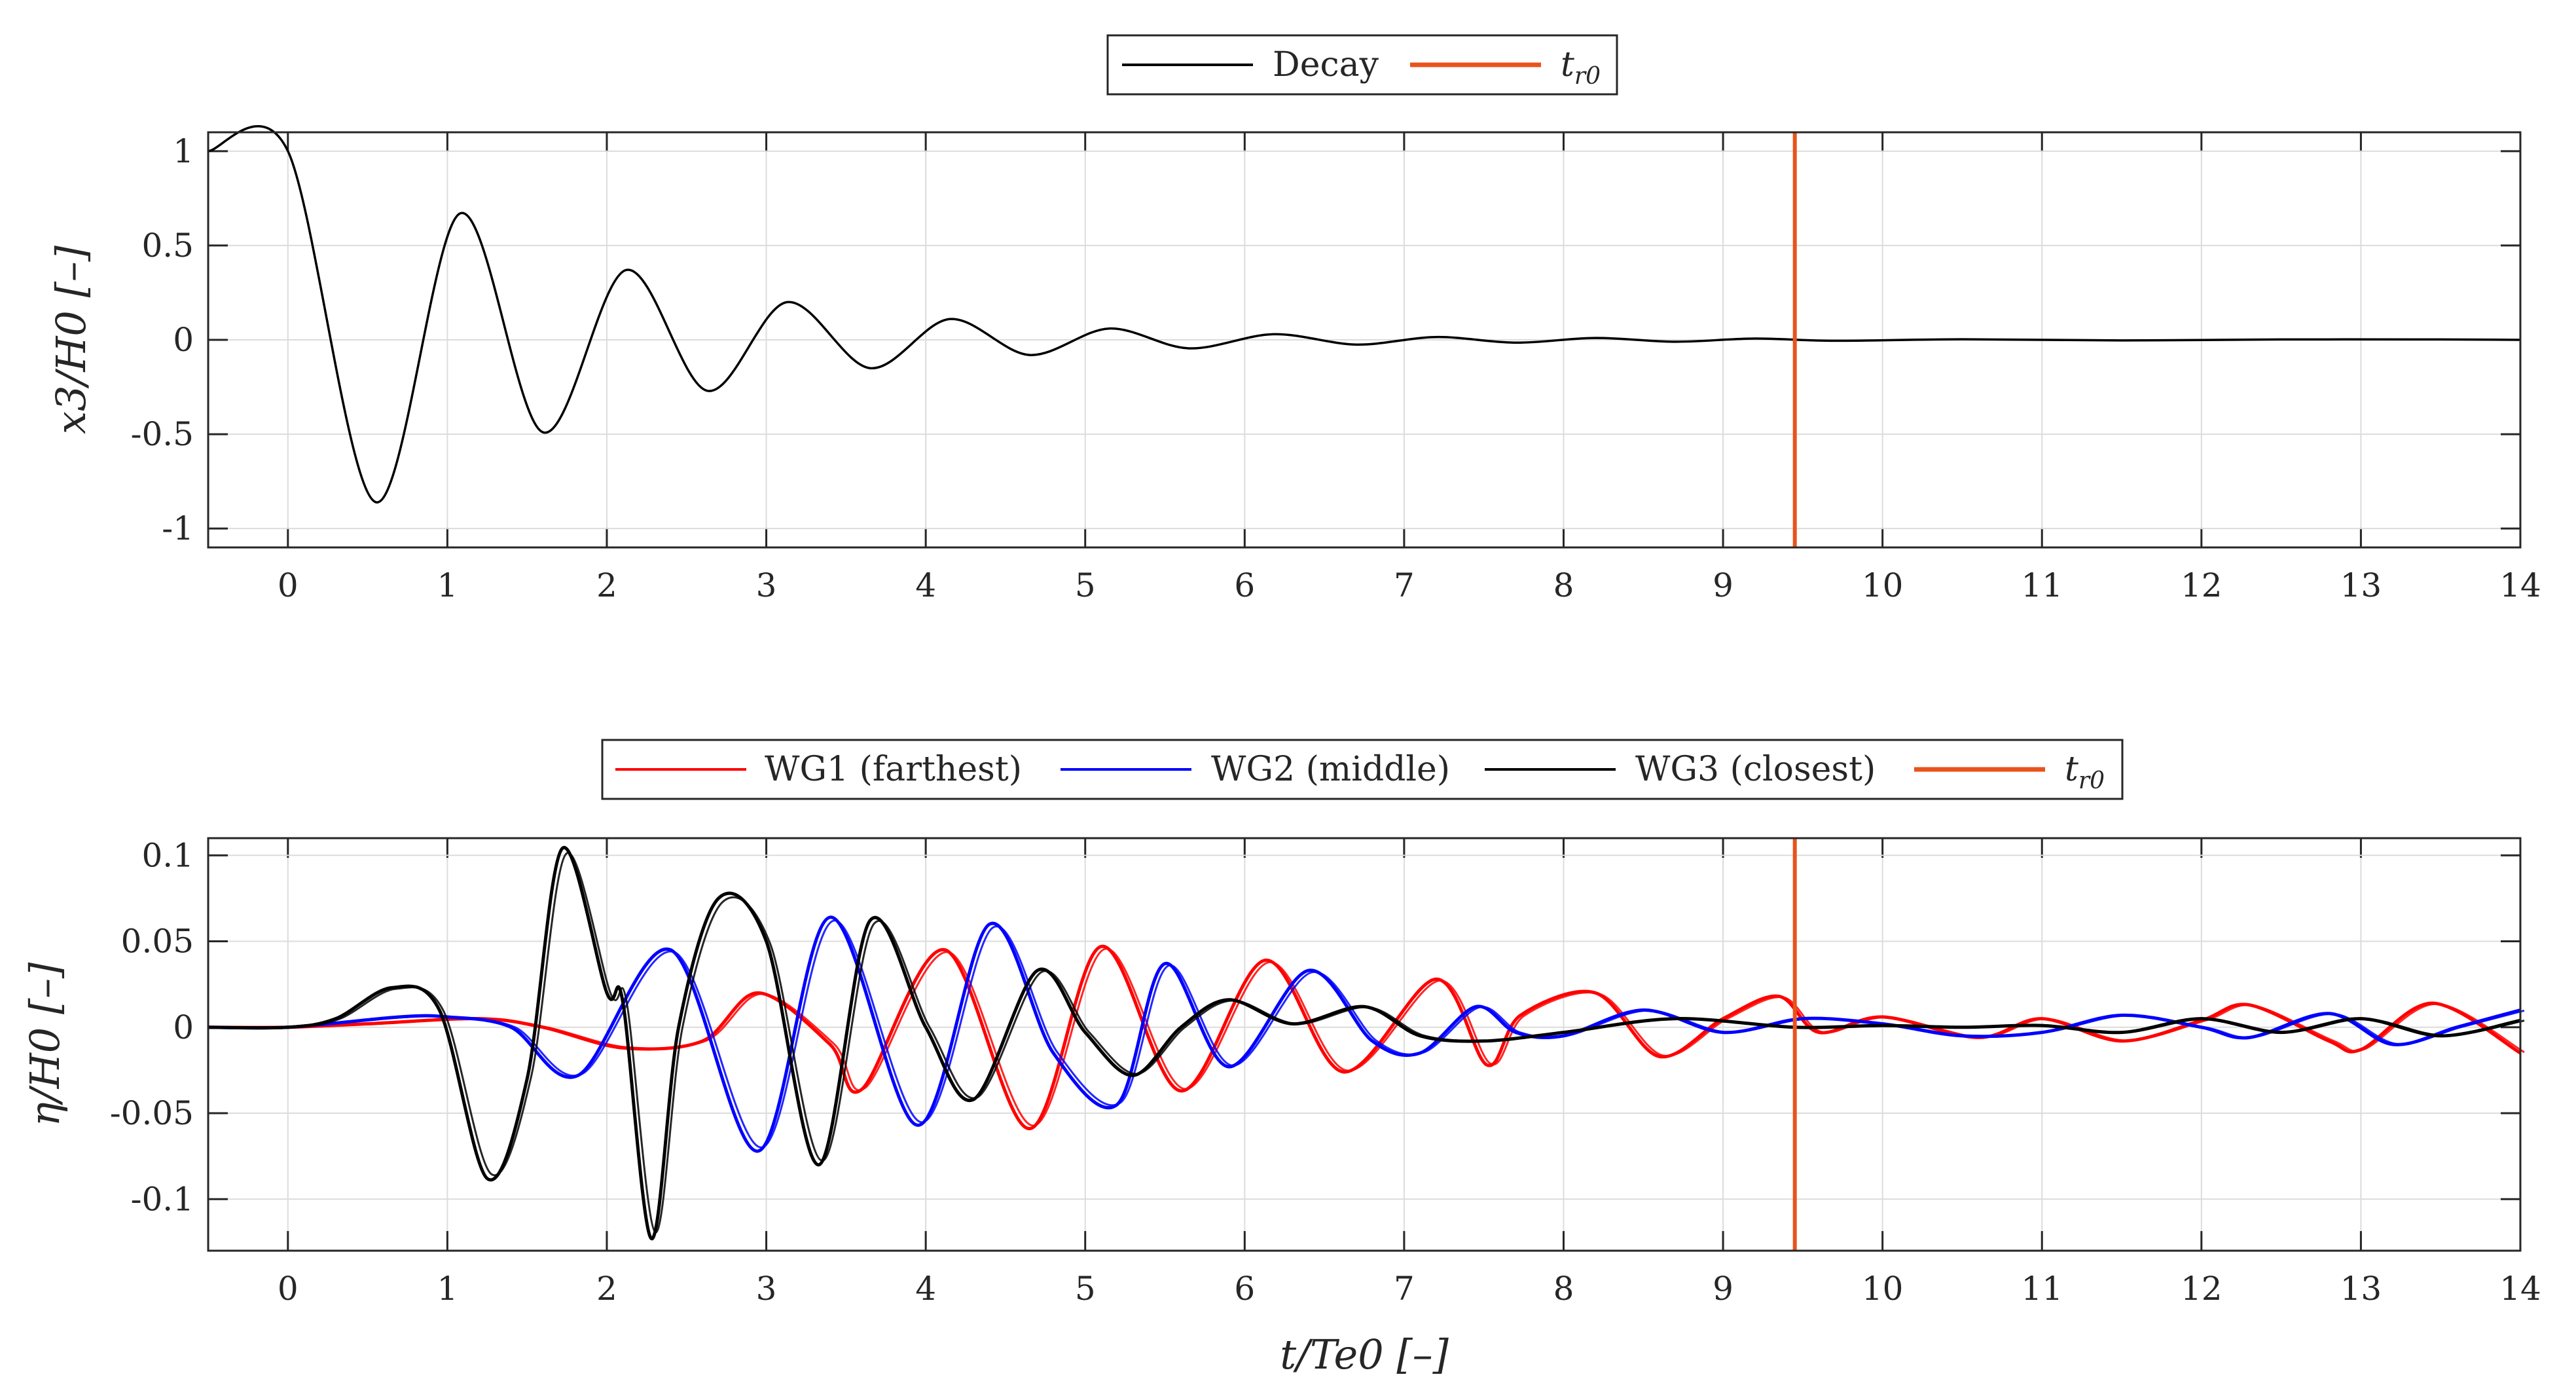  Describe the element at coordinates (1368, 1037) in the screenshot. I see `bottom-series-wg1-farthest-repeat` at that location.